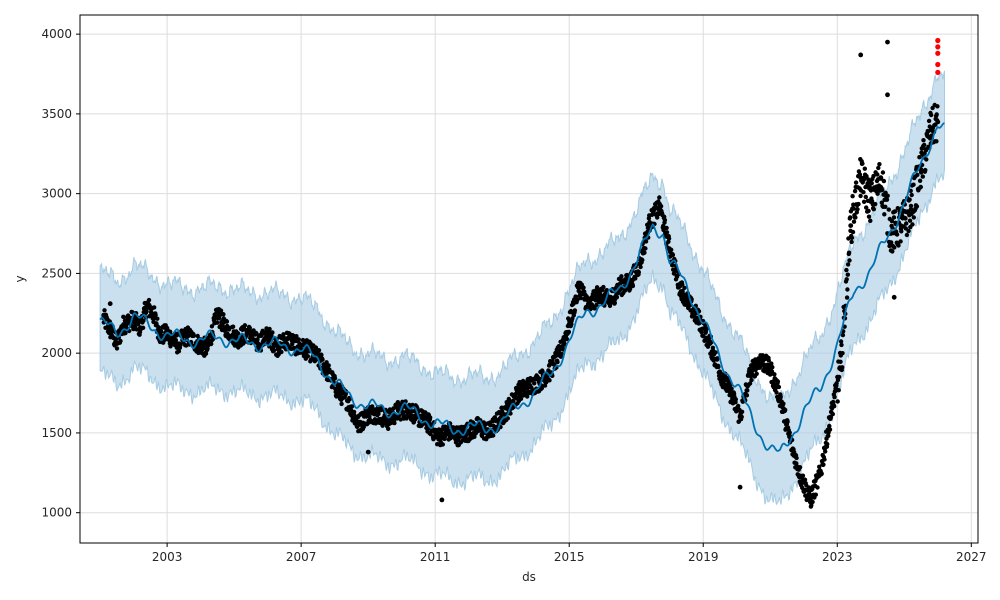 This screenshot has height=600, width=1000. What do you see at coordinates (938, 47) in the screenshot?
I see `anomaly-point` at bounding box center [938, 47].